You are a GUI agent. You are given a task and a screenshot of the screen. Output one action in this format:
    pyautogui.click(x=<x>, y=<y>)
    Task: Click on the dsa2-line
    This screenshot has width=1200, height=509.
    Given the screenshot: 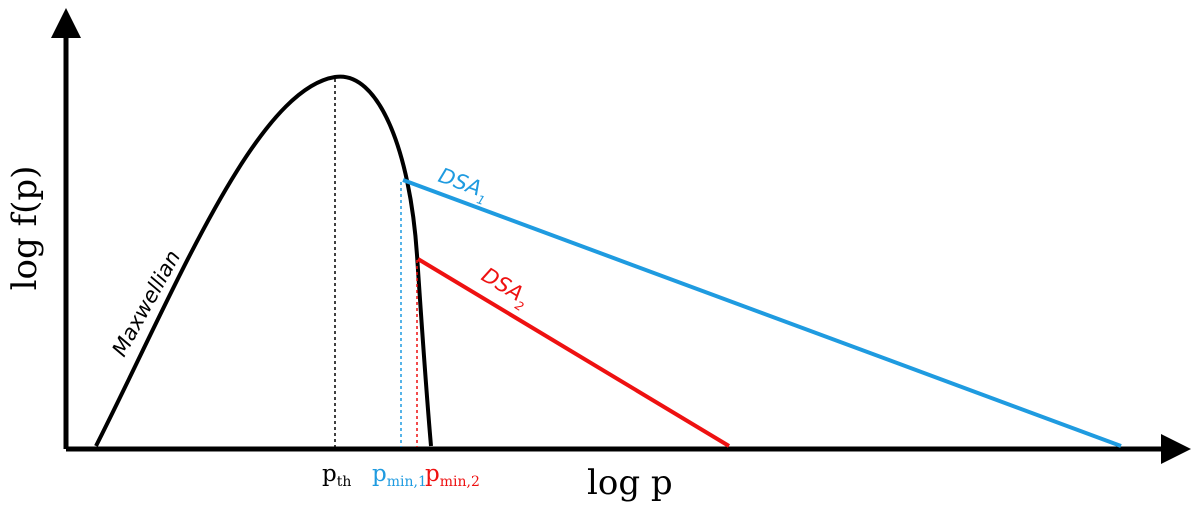 What is the action you would take?
    pyautogui.click(x=573, y=352)
    